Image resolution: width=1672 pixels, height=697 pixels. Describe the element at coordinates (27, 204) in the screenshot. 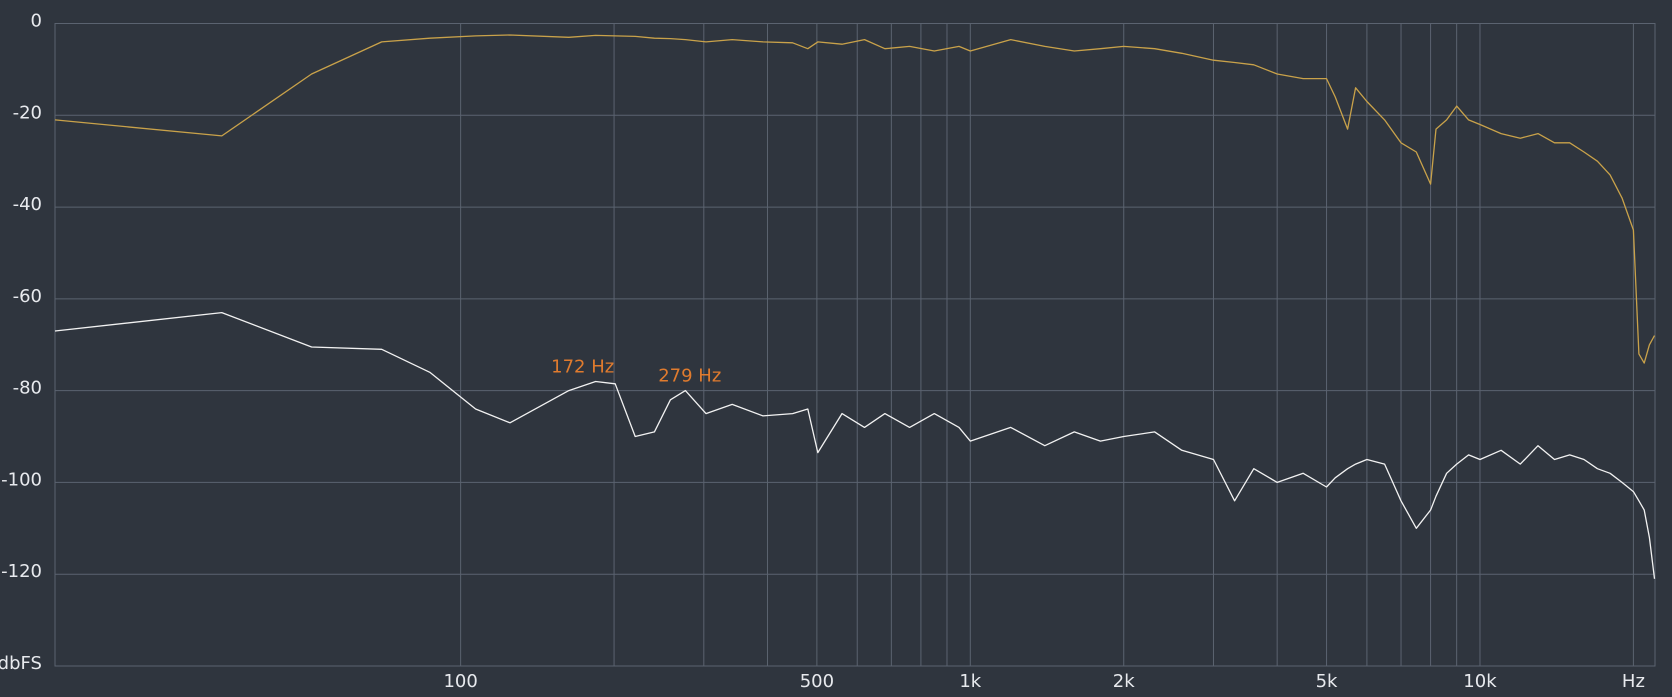

I see `y-tick-label: -40` at that location.